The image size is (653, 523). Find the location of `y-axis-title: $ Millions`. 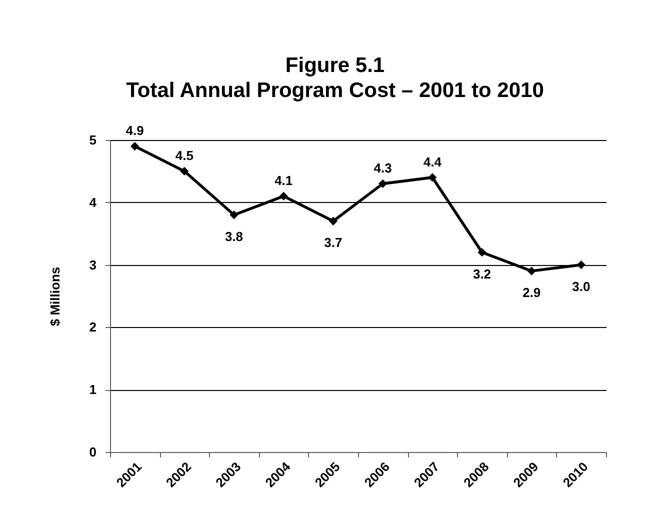

y-axis-title: $ Millions is located at coordinates (54, 296).